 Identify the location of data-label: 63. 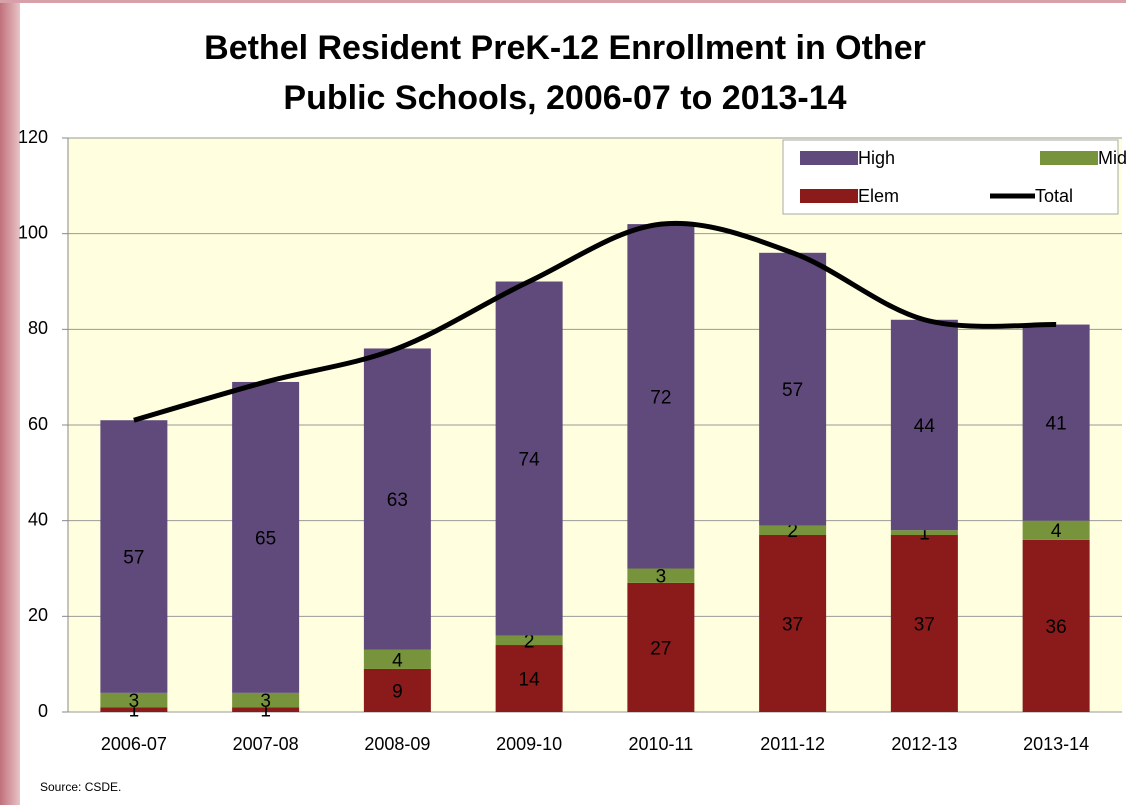
(397, 500).